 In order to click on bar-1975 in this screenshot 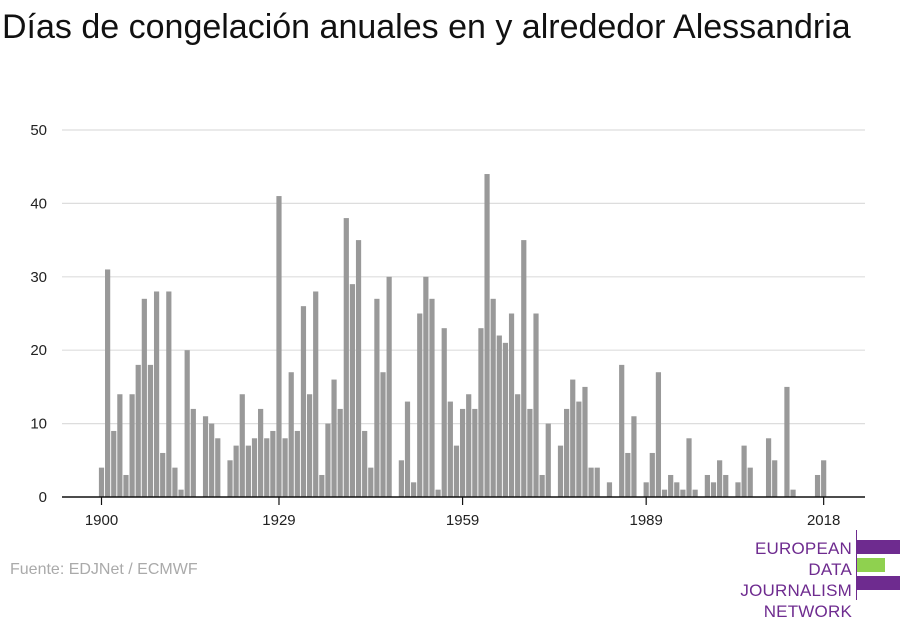, I will do `click(560, 471)`.